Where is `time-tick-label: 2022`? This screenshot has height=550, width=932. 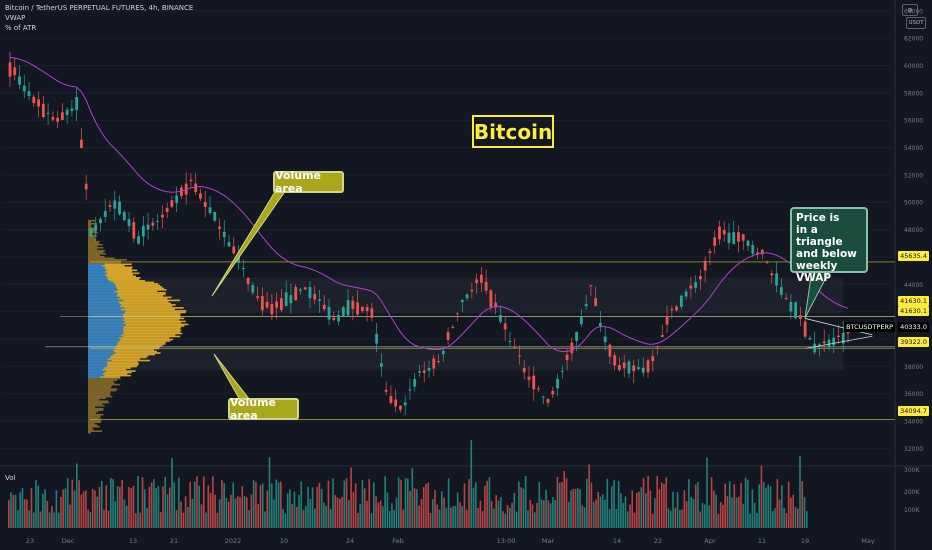
time-tick-label: 2022 is located at coordinates (233, 541).